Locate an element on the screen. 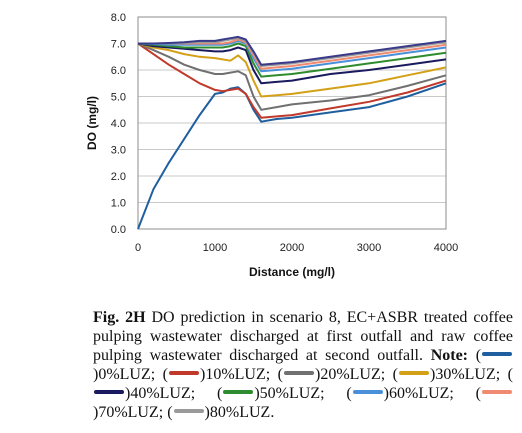  x-tick-label: 0 is located at coordinates (138, 248).